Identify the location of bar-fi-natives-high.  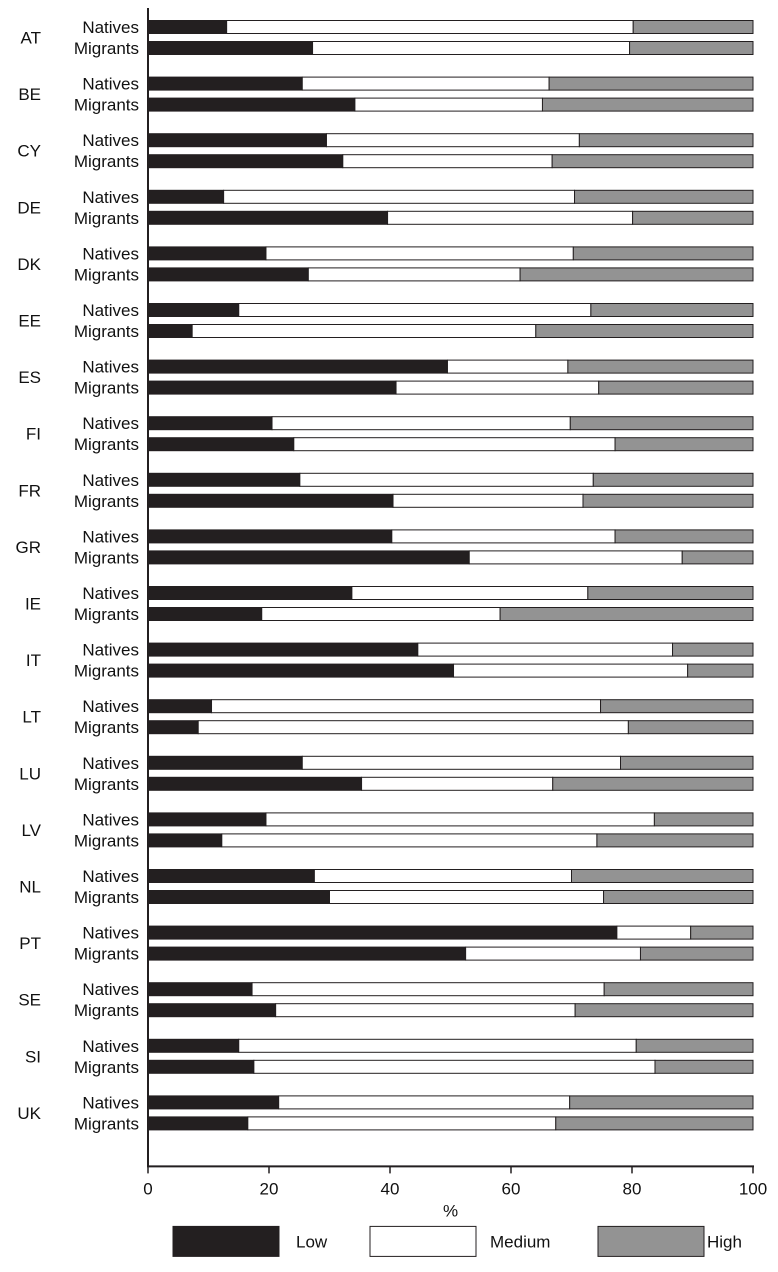
(661, 423).